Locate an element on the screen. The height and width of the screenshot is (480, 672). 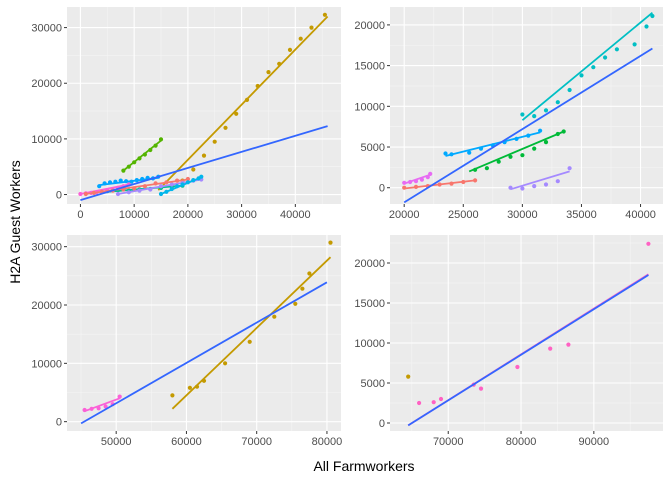
x-tick-label: 25000 is located at coordinates (463, 215).